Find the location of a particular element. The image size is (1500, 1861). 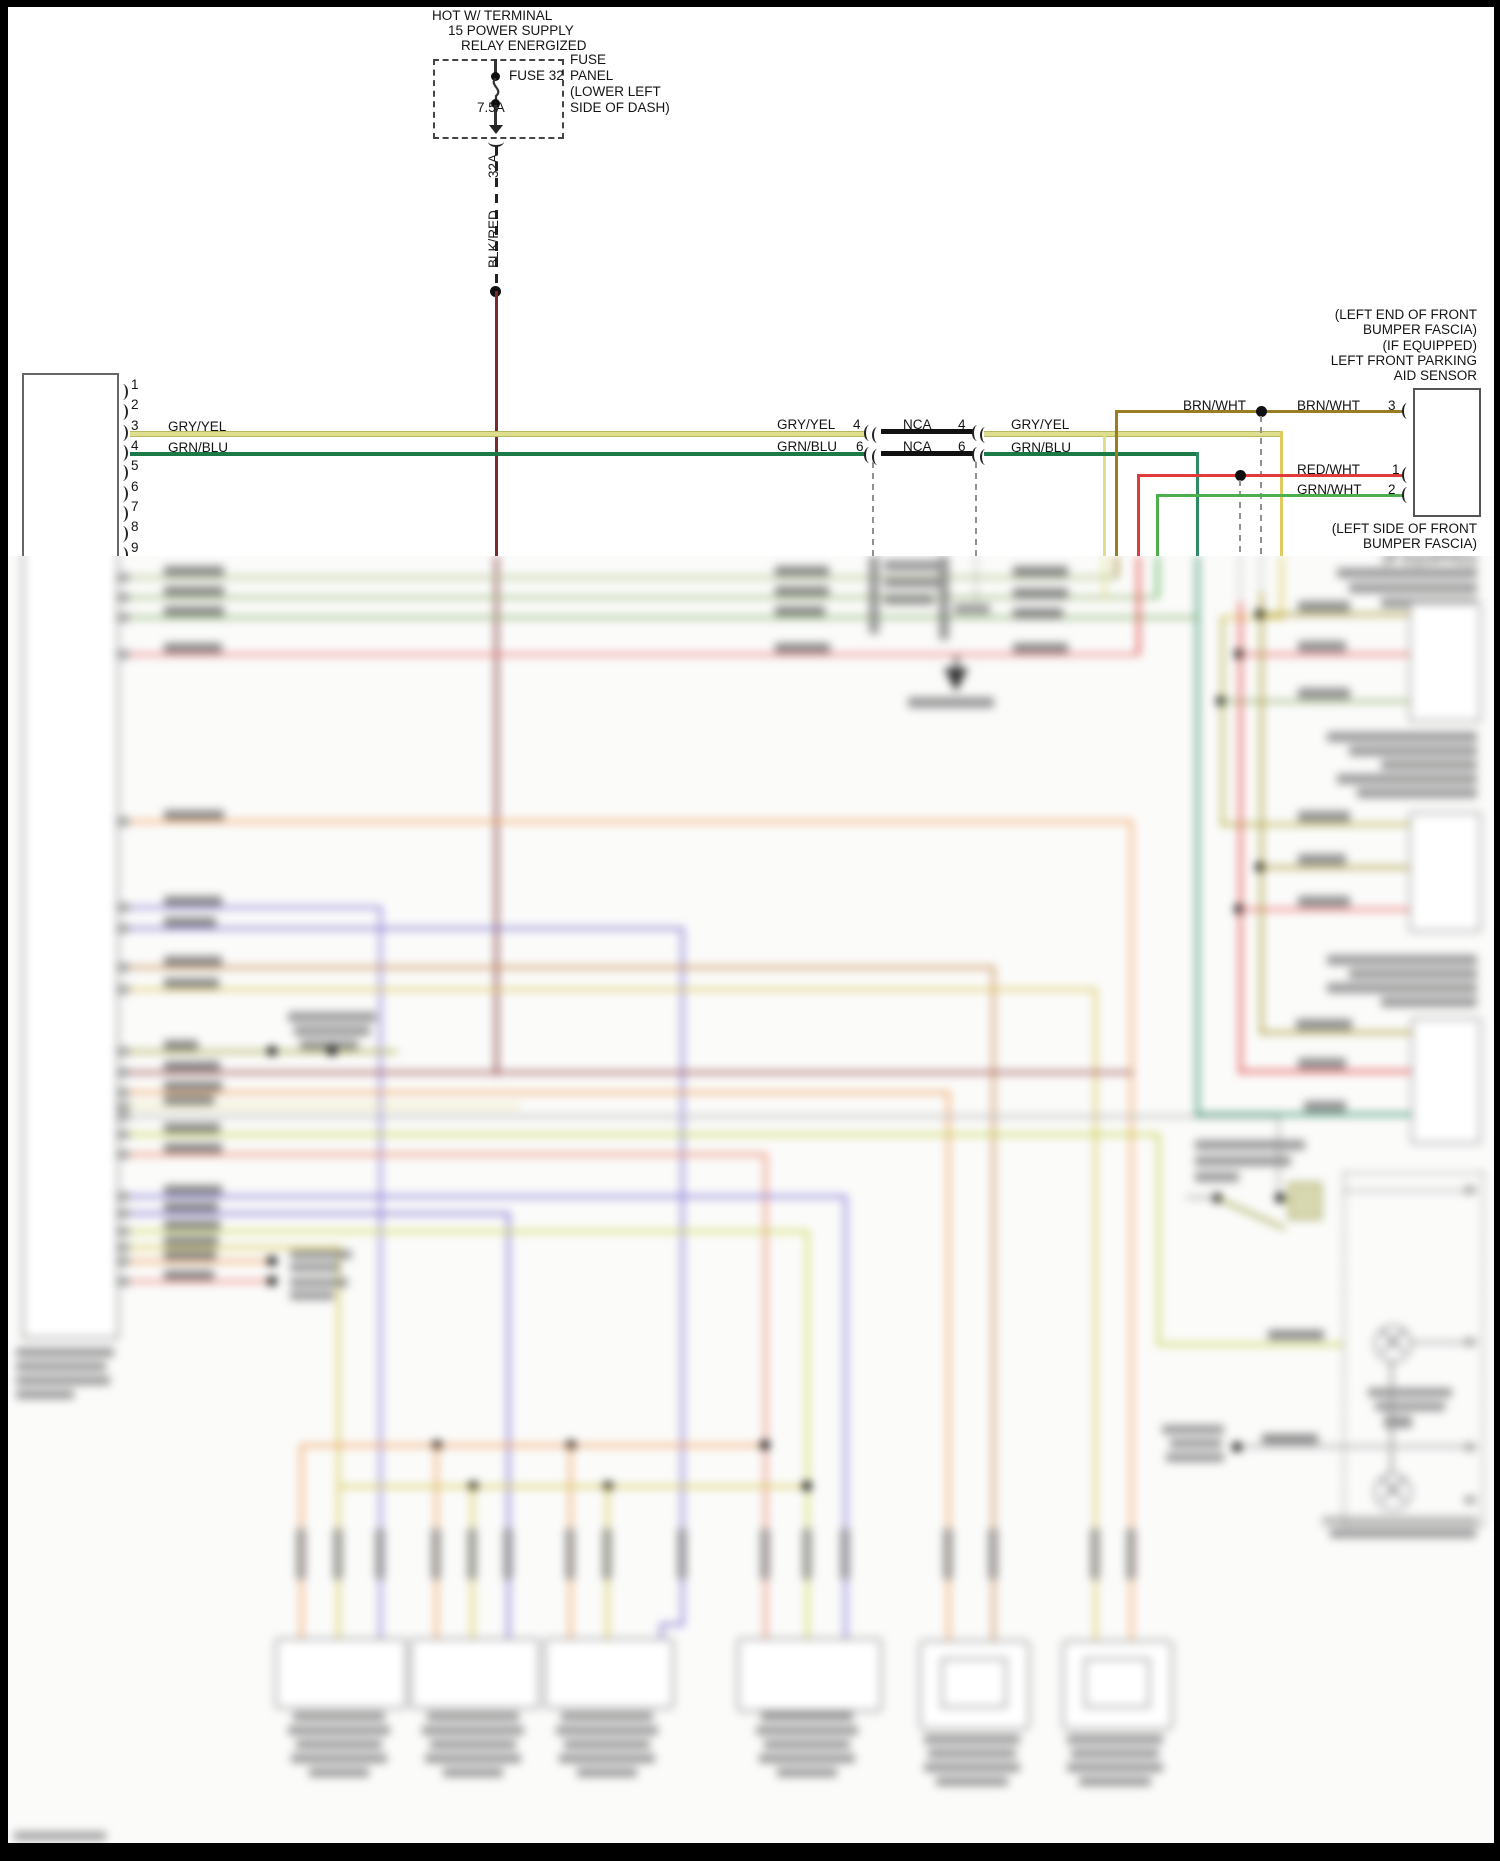

nca-bus-bottom is located at coordinates (927, 453).